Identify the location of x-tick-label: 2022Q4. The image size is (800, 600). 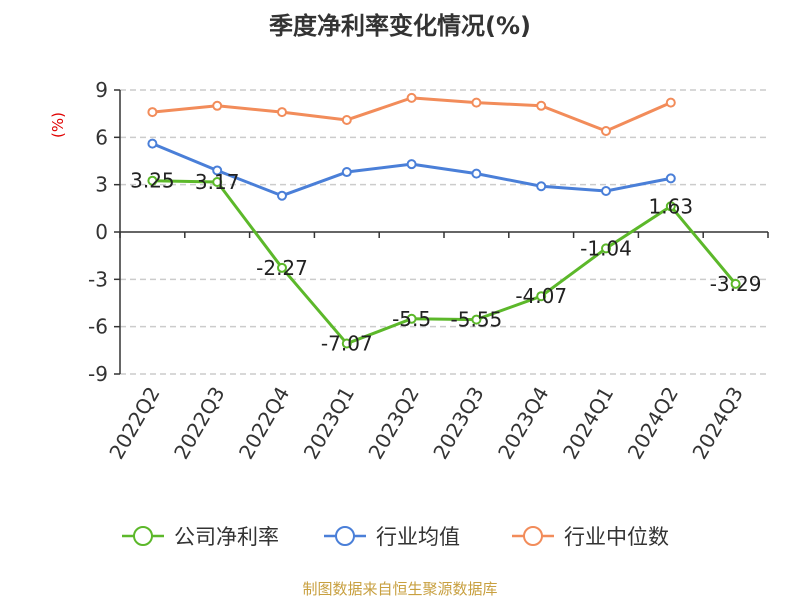
(264, 423).